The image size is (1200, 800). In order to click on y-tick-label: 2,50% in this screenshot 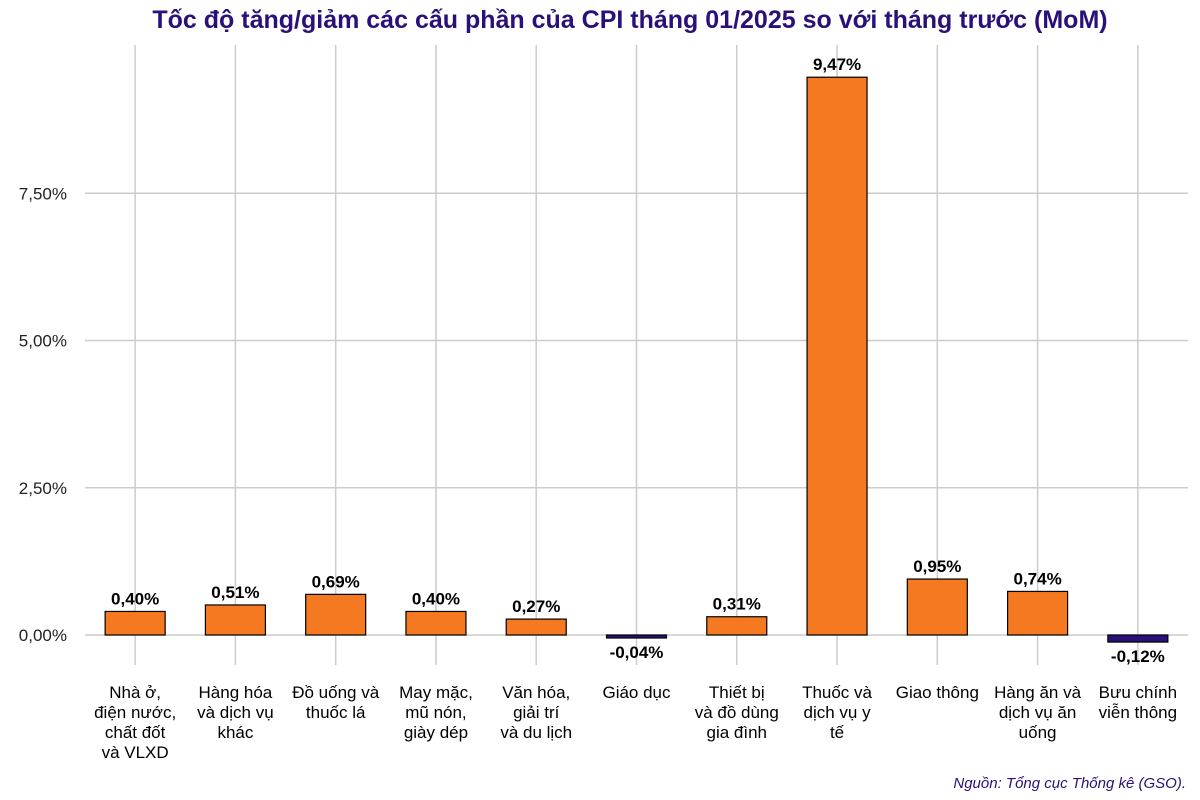, I will do `click(43, 488)`.